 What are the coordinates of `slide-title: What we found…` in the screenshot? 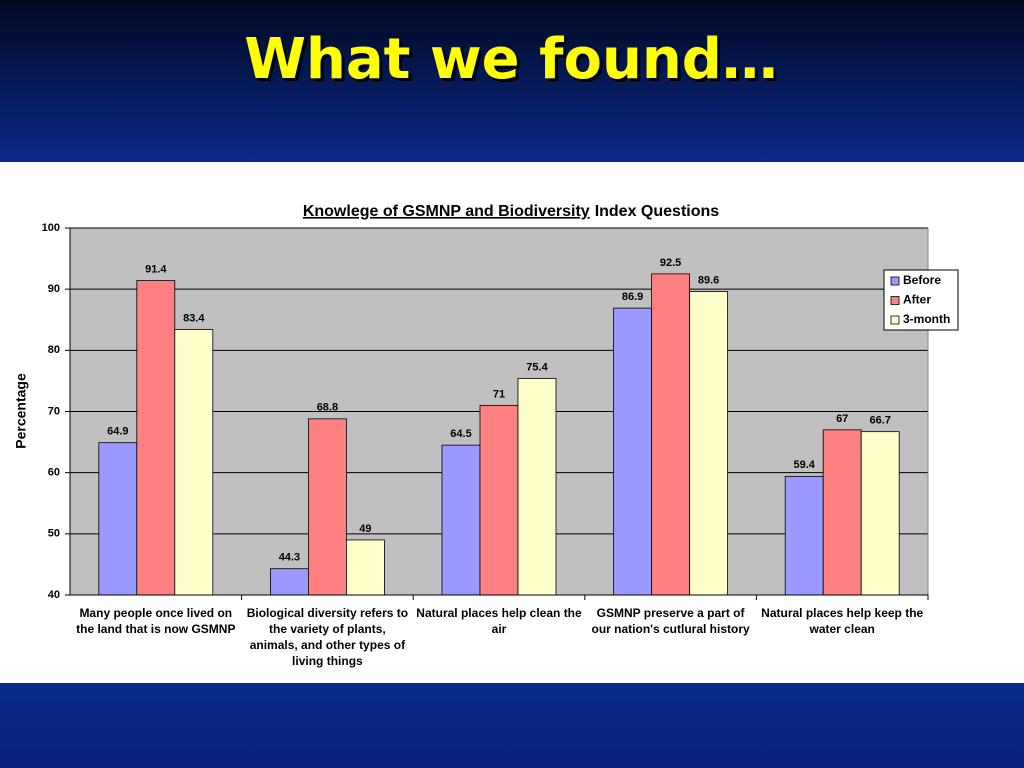 It's located at (511, 59).